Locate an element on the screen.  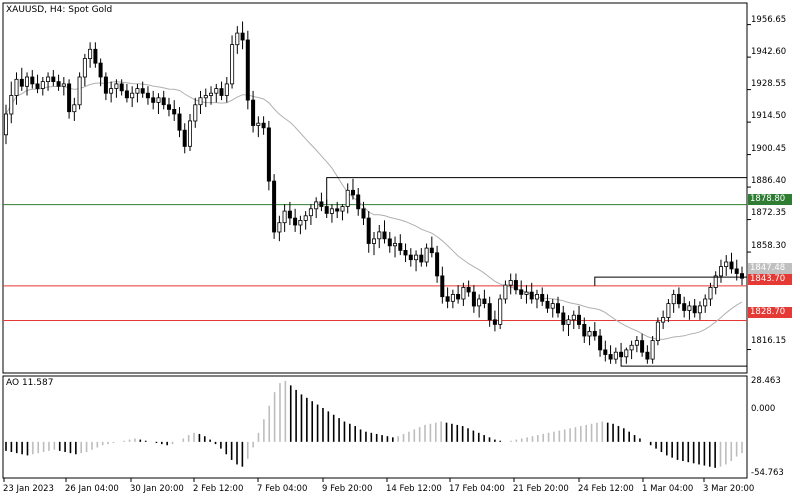
price-label: 1942.60 is located at coordinates (769, 52).